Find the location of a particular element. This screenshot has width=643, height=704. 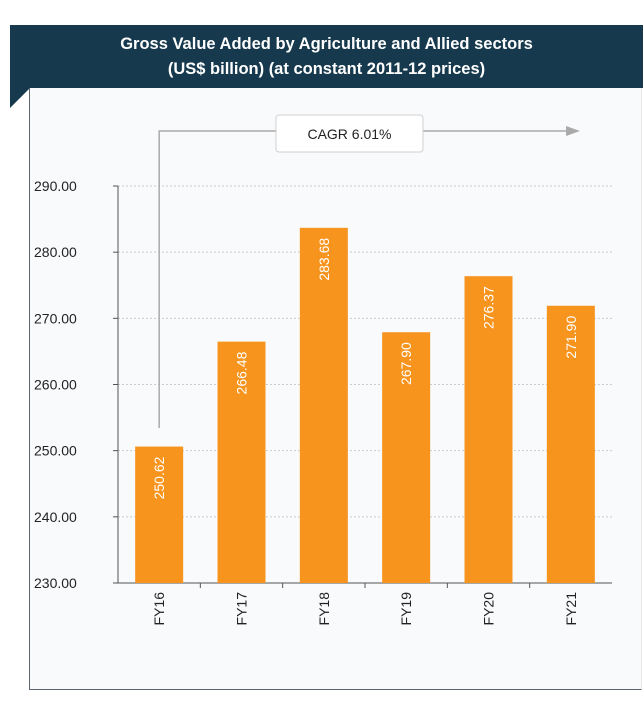

cagr-label-box is located at coordinates (349, 133).